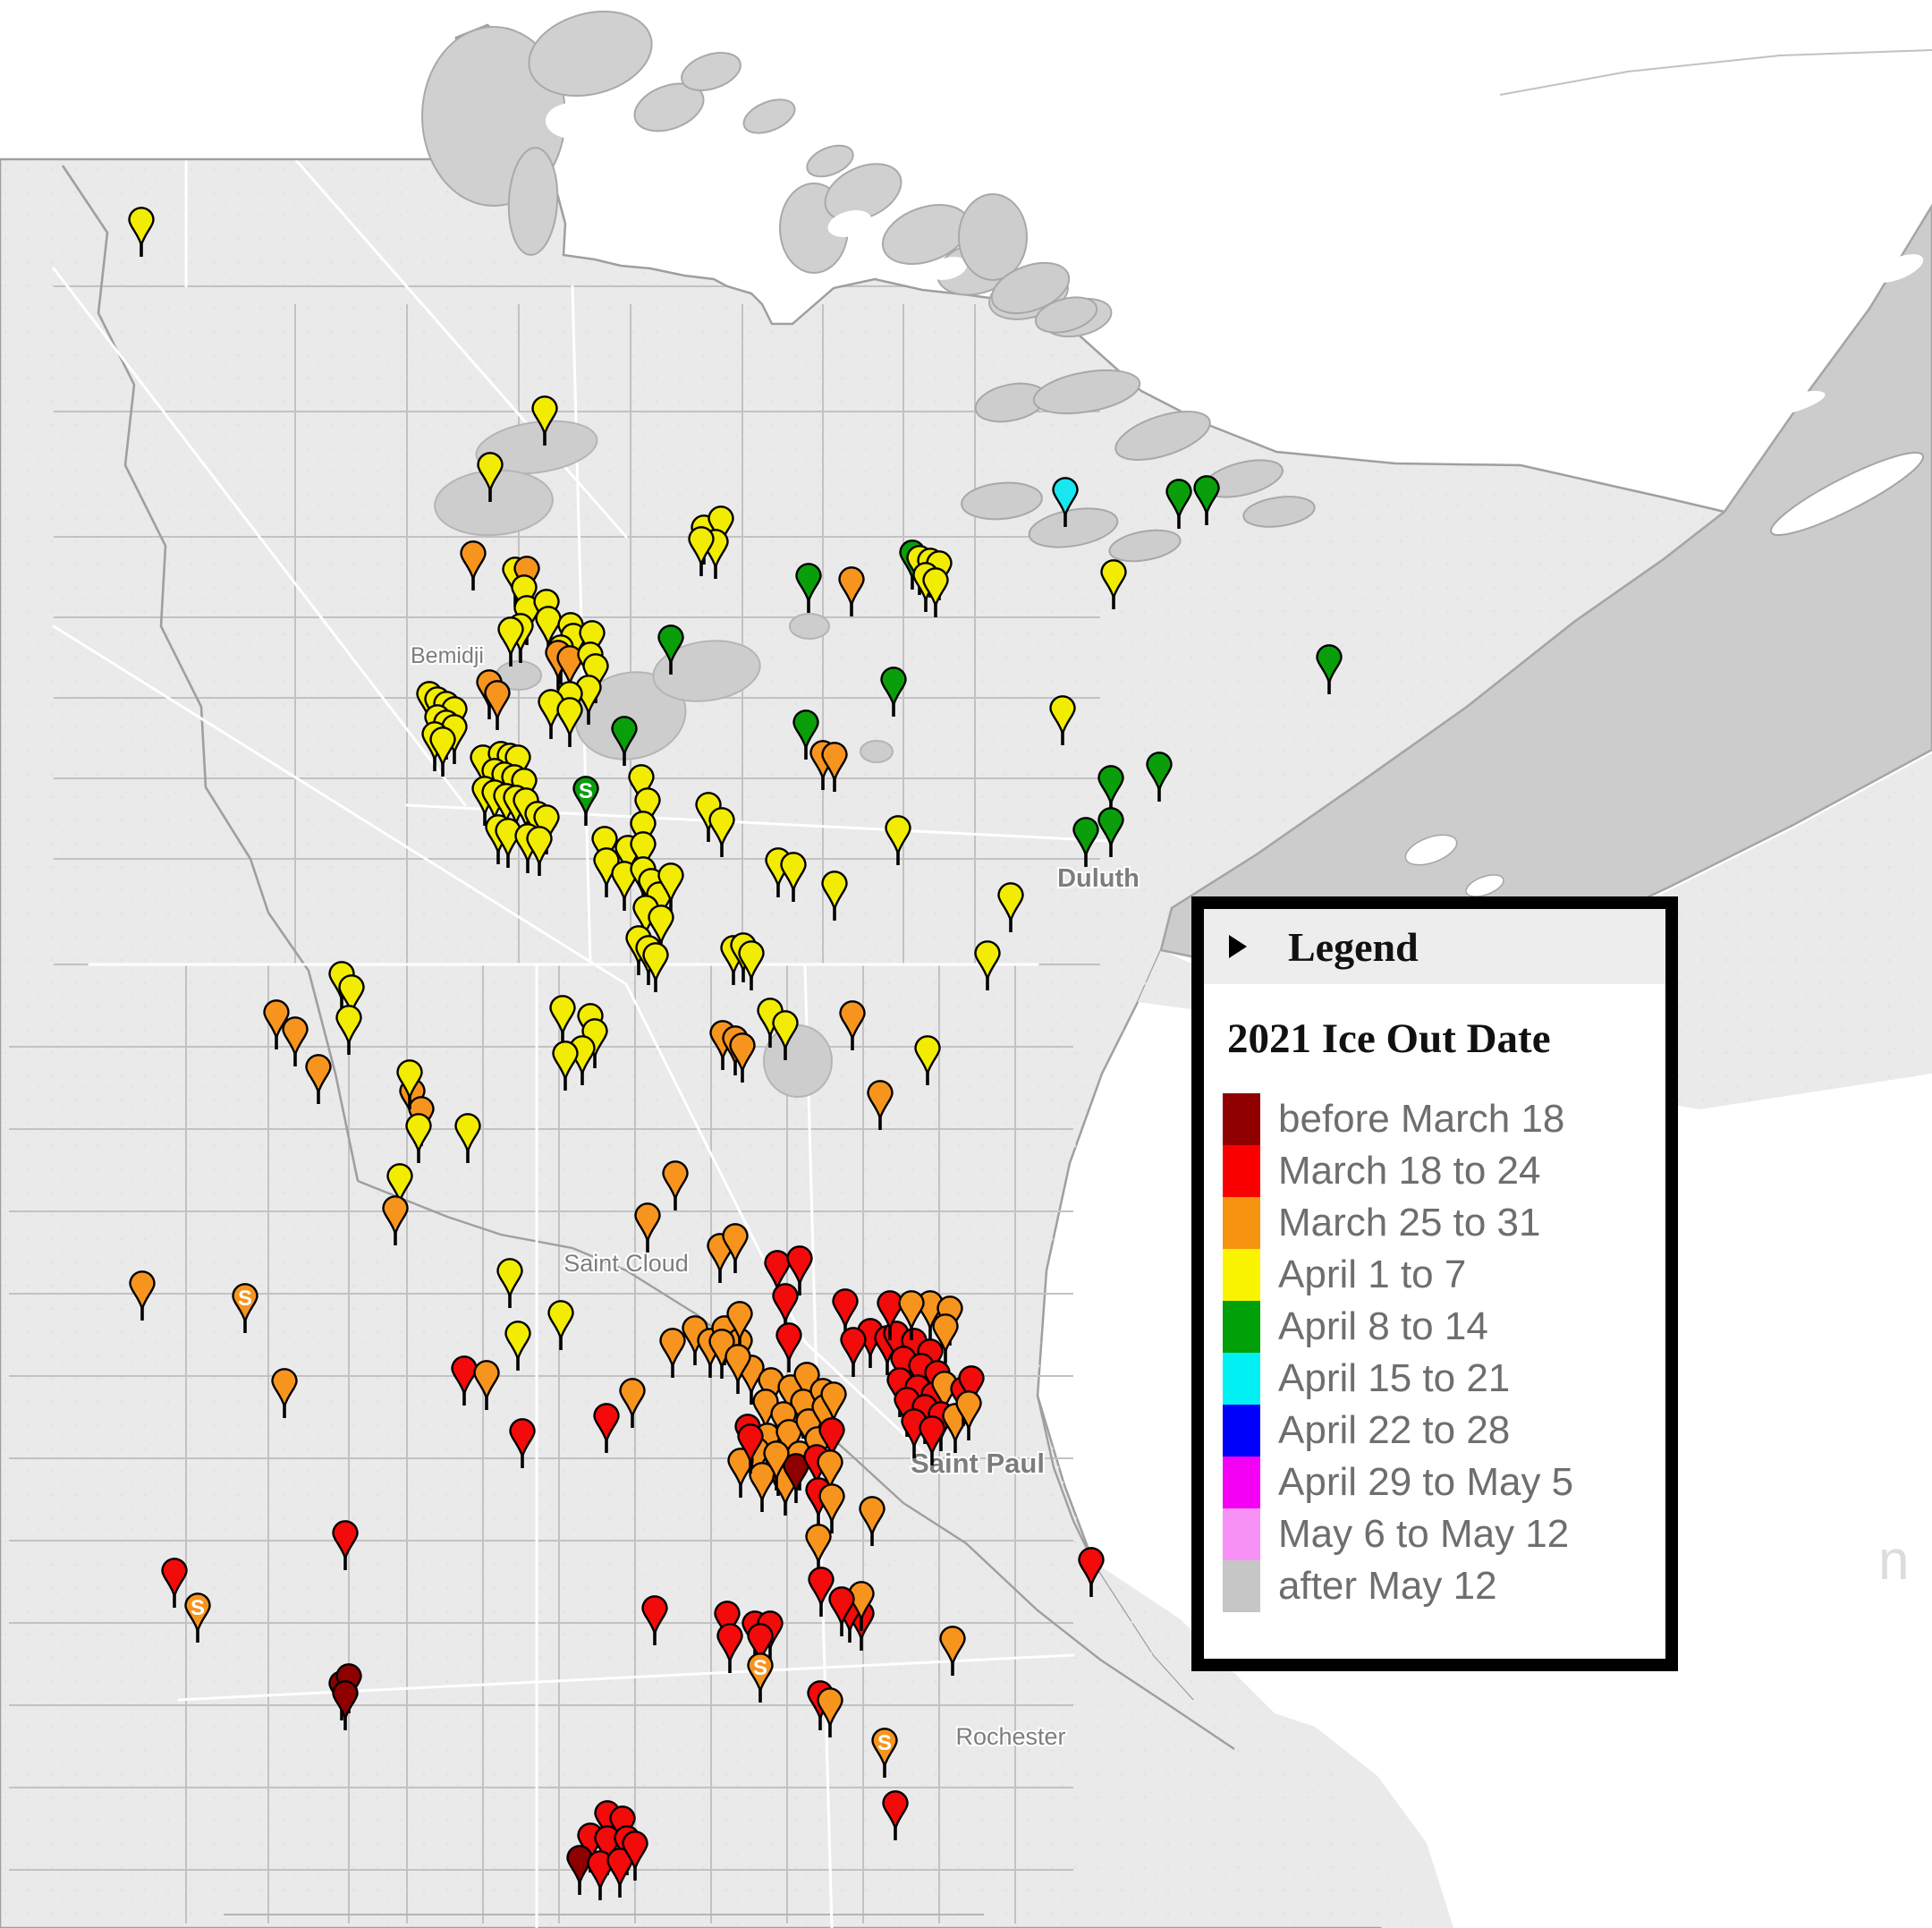 This screenshot has width=1932, height=1928. What do you see at coordinates (626, 1263) in the screenshot?
I see `svg-text: Saint Cloud` at bounding box center [626, 1263].